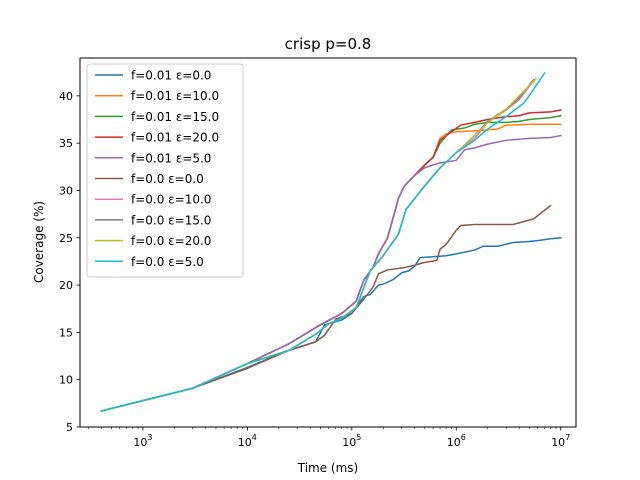 This screenshot has height=480, width=640. I want to click on x-tick-label: 10³, so click(142, 441).